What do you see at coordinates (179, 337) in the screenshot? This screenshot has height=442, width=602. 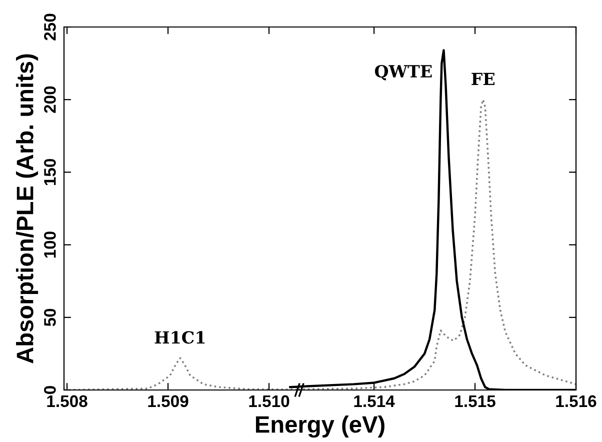 I see `annotation: H1C1` at bounding box center [179, 337].